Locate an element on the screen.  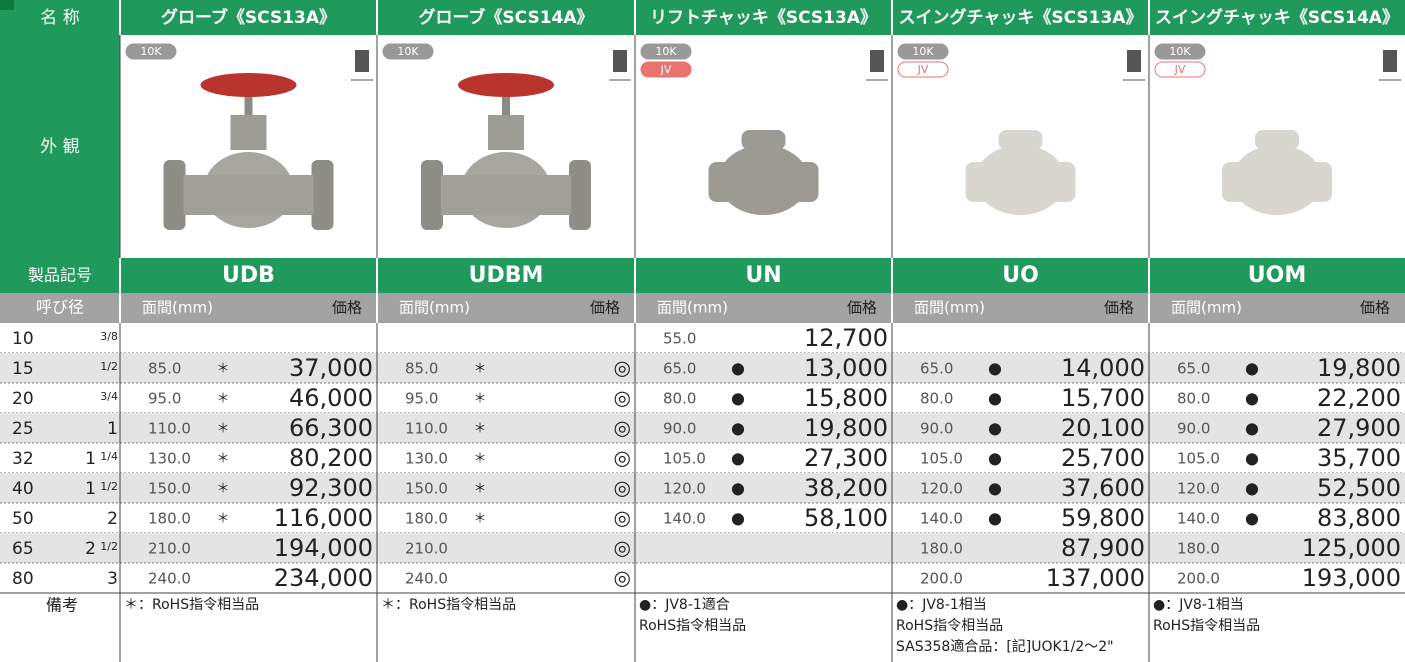
dim: 240.0 is located at coordinates (169, 579).